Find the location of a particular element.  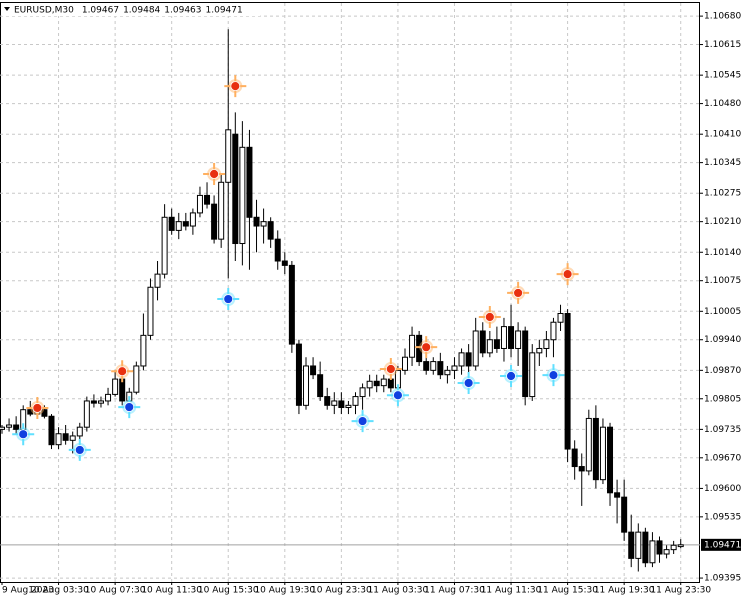

y-tick-label: 1.10005 is located at coordinates (722, 312).